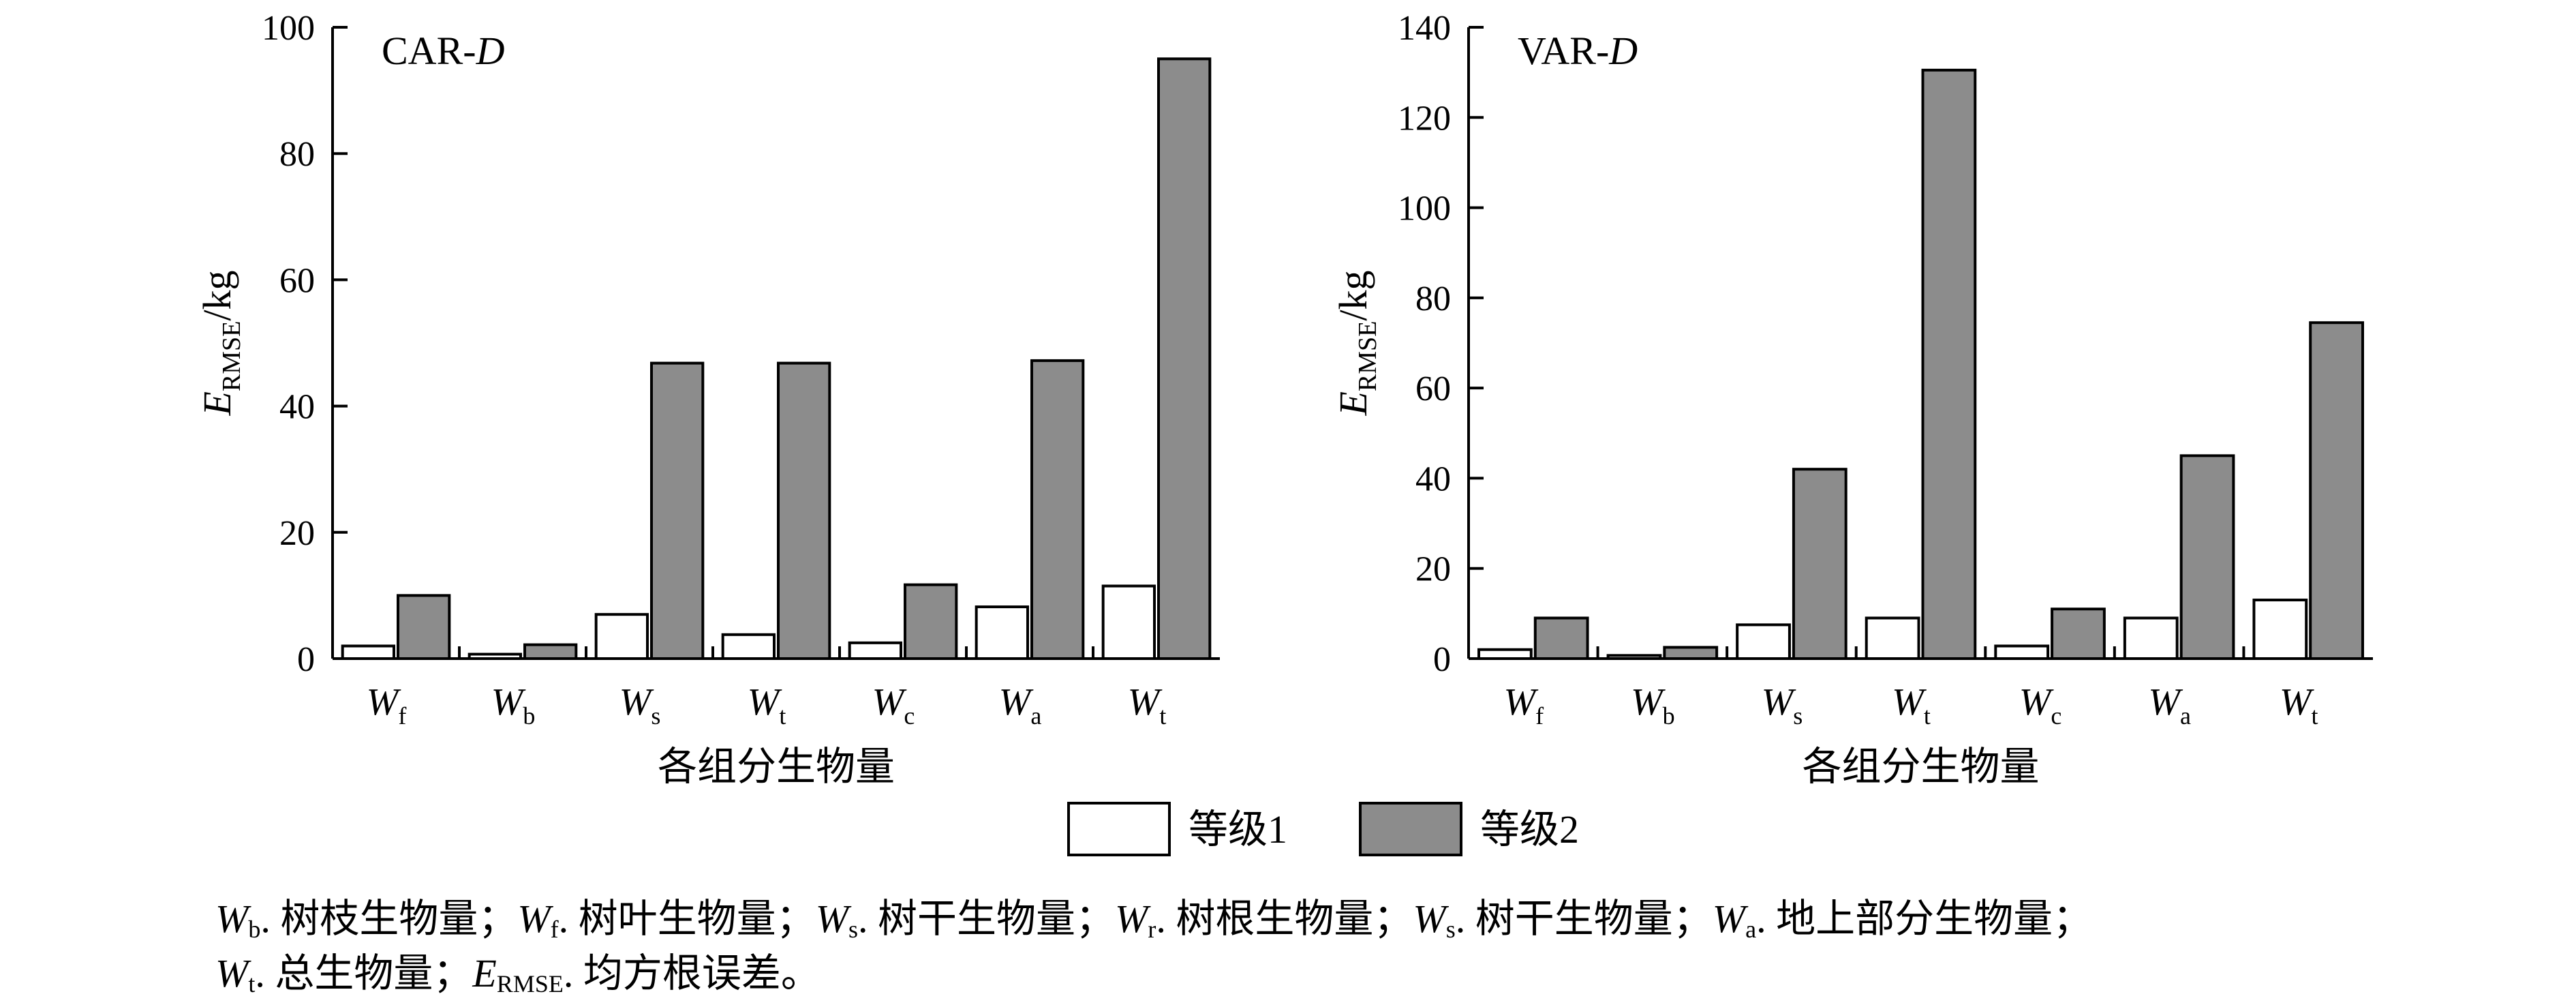 This screenshot has height=1007, width=2576. I want to click on legend-label-1: 等级1, so click(1238, 830).